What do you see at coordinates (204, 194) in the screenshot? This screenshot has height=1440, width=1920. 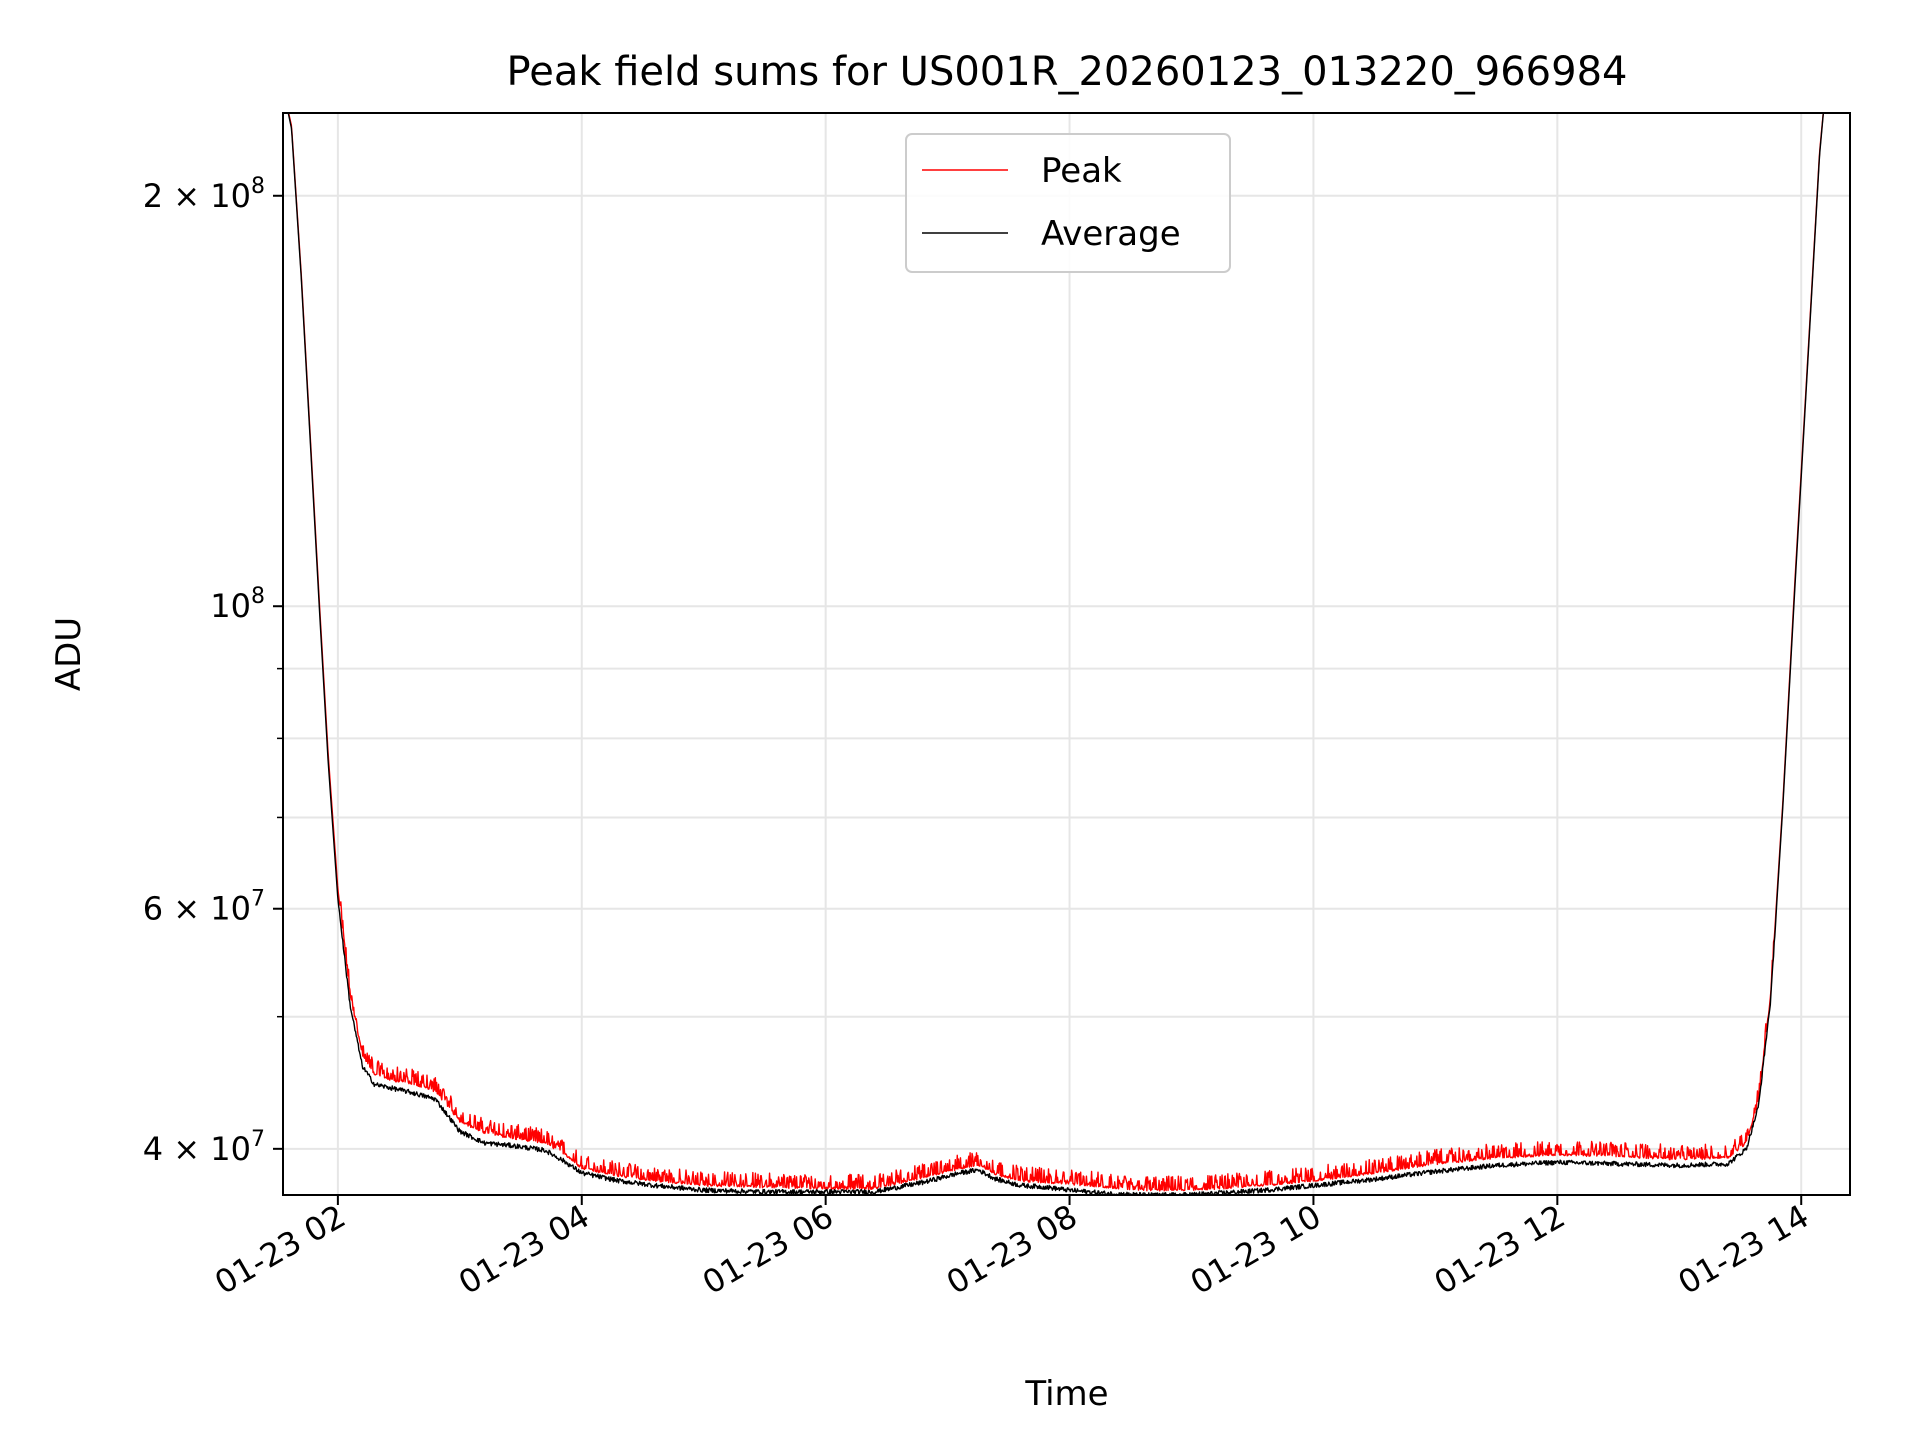 I see `y-tick-label: 2 × 108` at bounding box center [204, 194].